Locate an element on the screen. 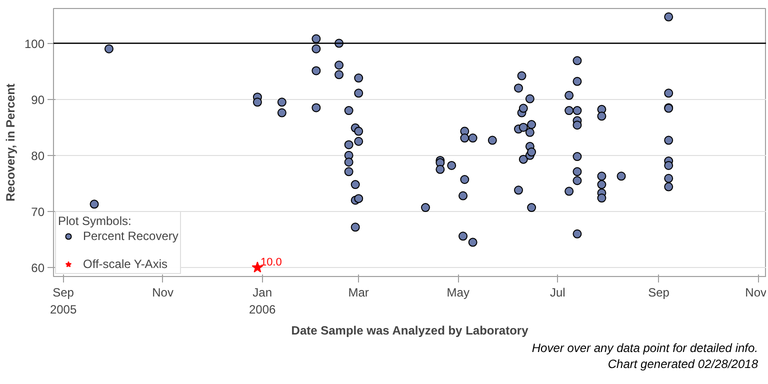  text: Hover over any data point for detailed info. is located at coordinates (645, 348).